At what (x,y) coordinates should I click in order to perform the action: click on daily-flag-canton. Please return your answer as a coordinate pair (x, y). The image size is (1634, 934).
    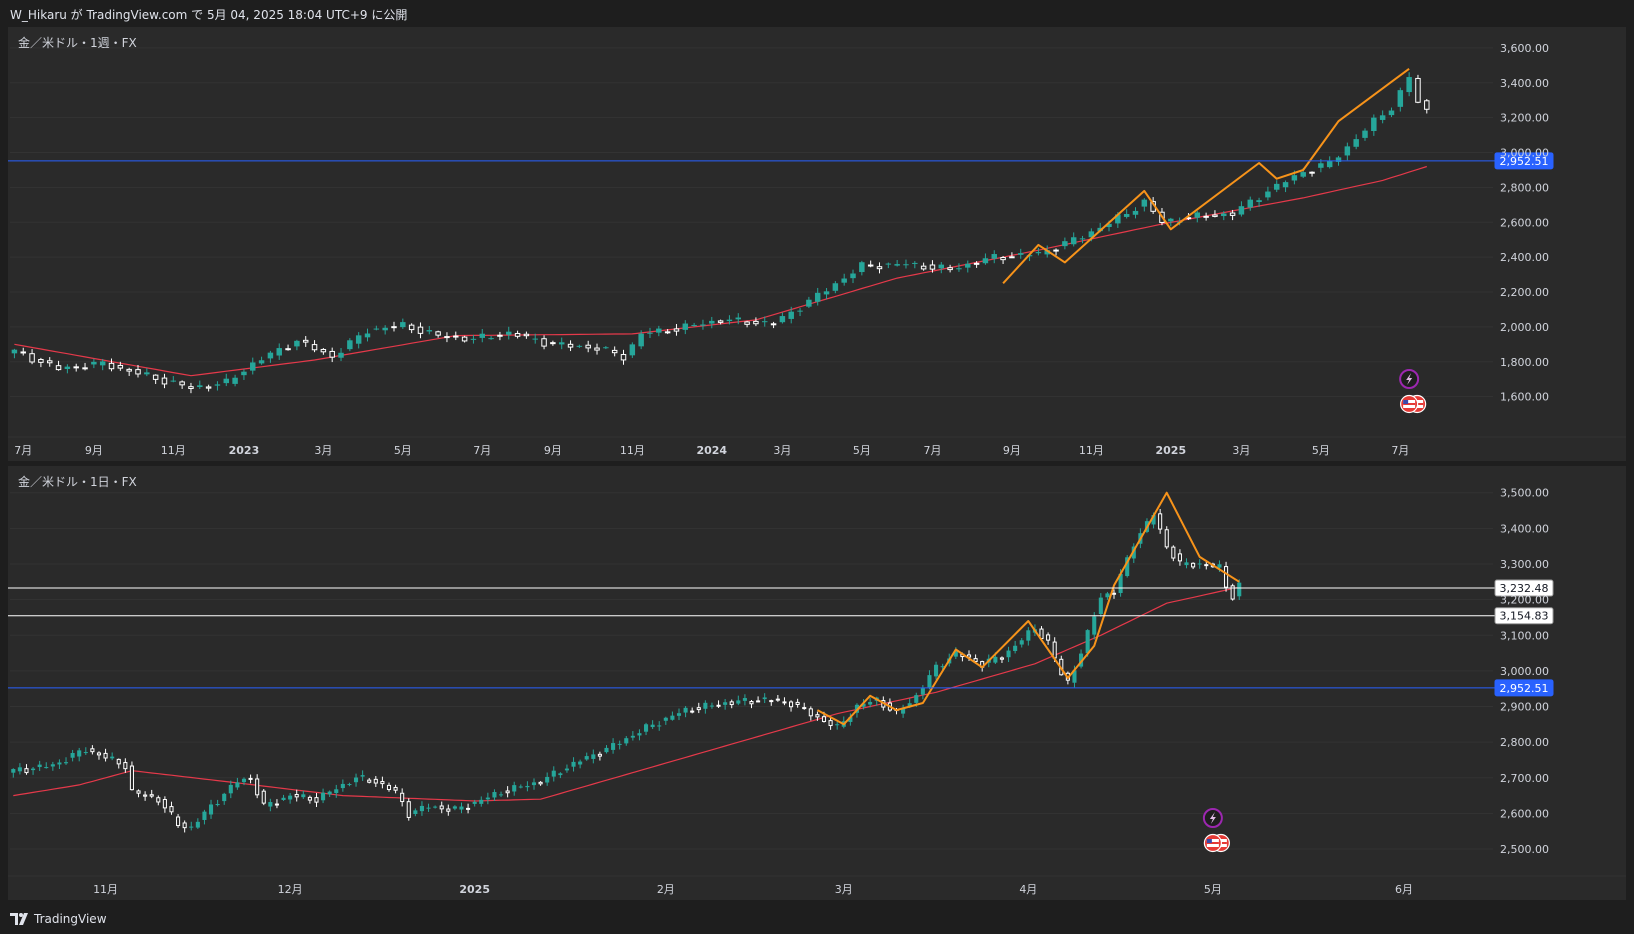
    Looking at the image, I should click on (1209, 841).